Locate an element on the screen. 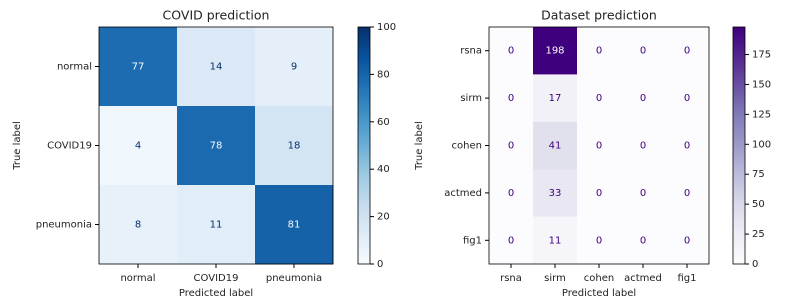  colorbar-tick-label: 150 is located at coordinates (761, 84).